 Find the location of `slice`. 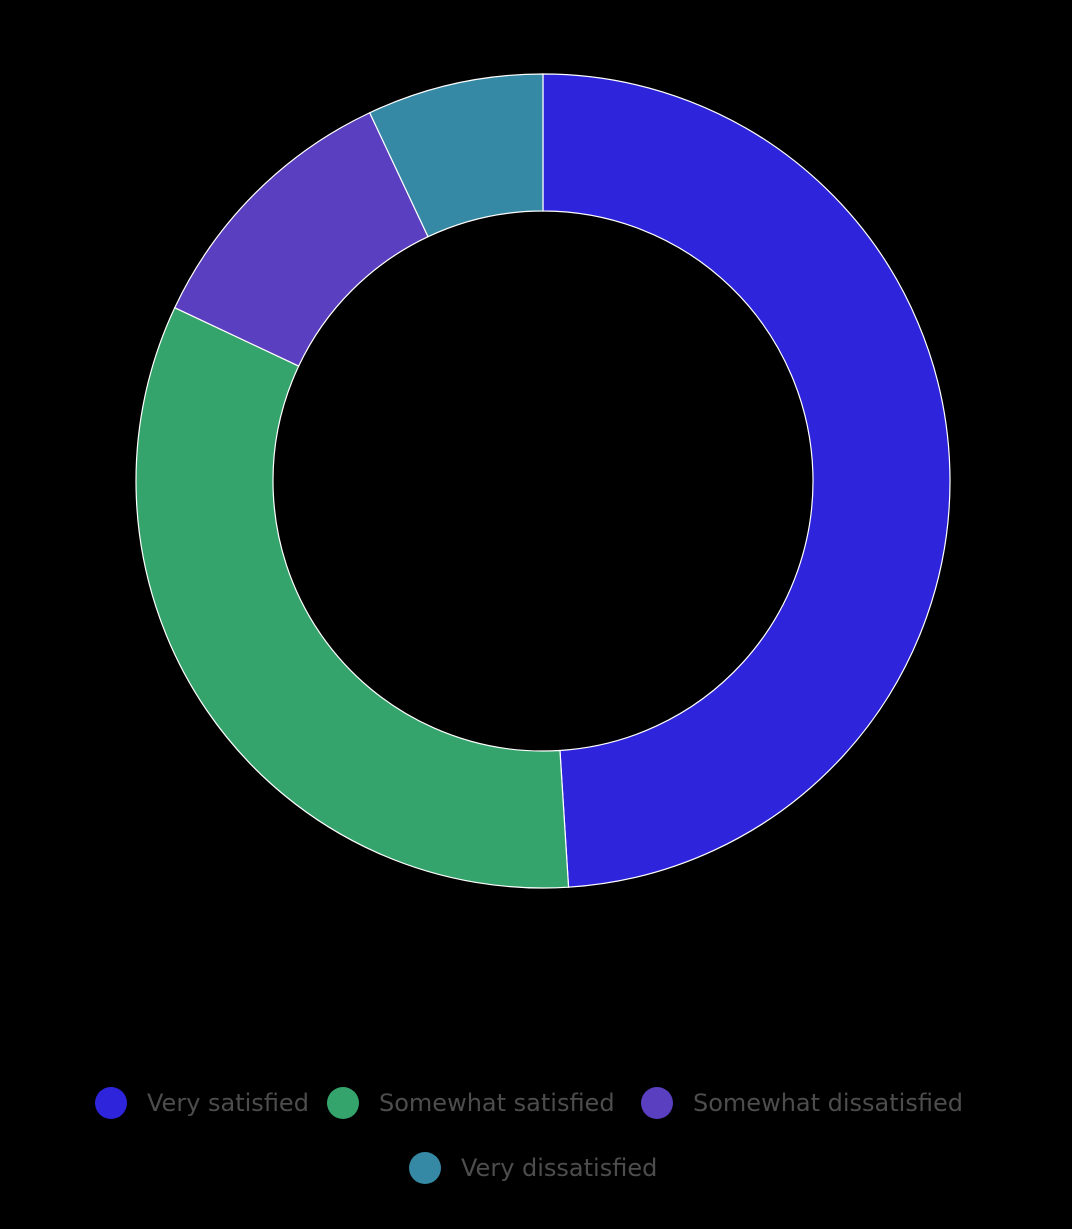

slice is located at coordinates (456, 155).